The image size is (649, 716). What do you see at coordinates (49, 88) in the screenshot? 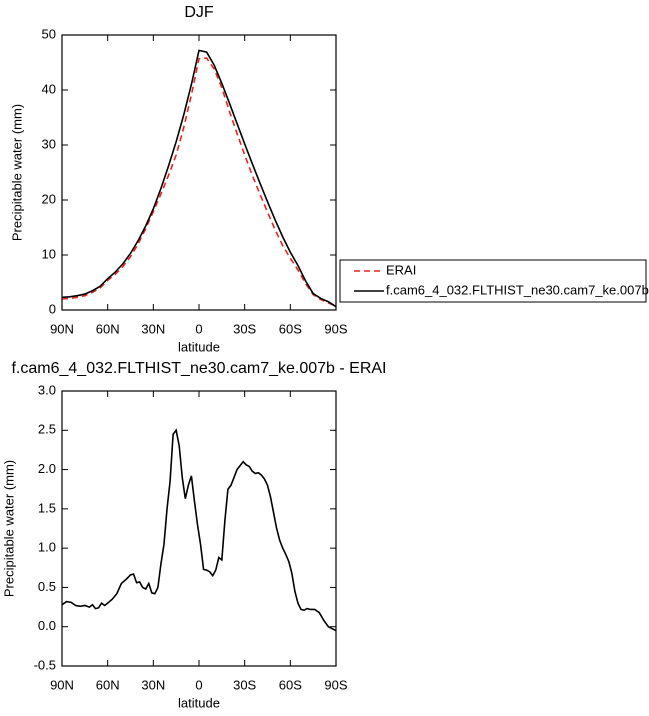
I see `y-tick-label: 40` at bounding box center [49, 88].